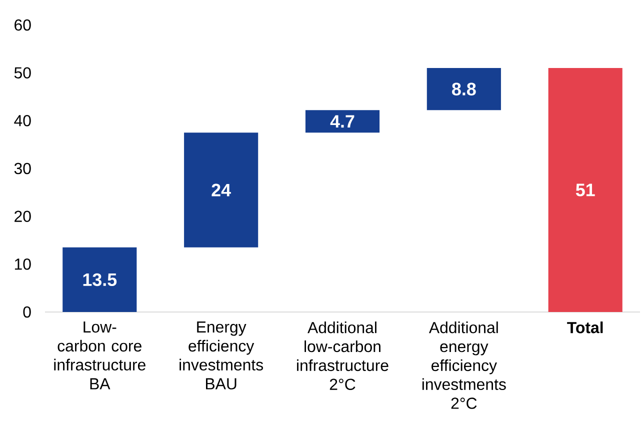 The image size is (643, 433). What do you see at coordinates (22, 168) in the screenshot?
I see `y-tick-label: 30` at bounding box center [22, 168].